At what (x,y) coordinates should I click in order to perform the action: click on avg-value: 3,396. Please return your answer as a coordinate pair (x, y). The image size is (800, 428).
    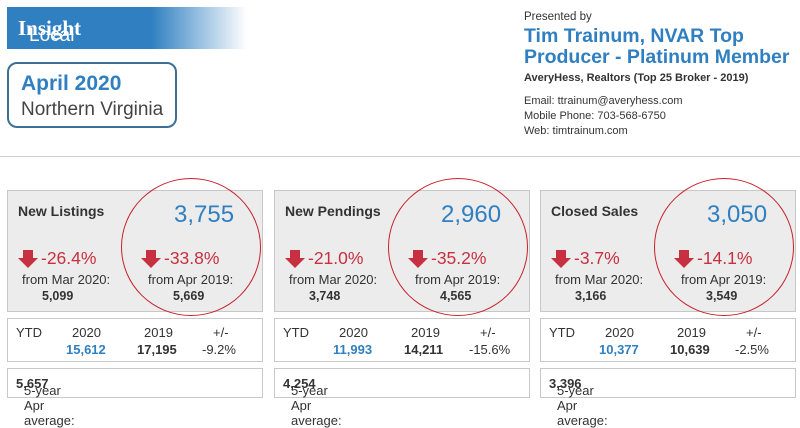
    Looking at the image, I should click on (565, 383).